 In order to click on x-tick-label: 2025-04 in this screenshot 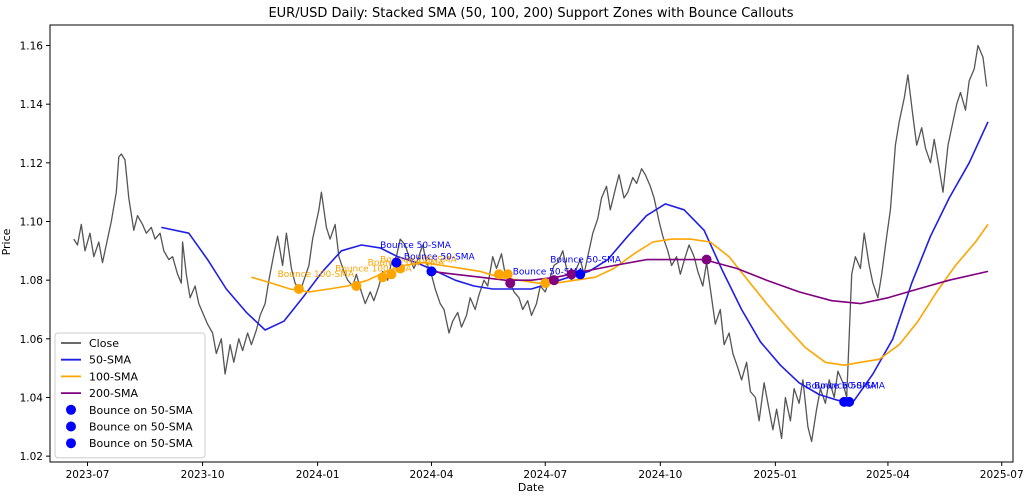, I will do `click(888, 475)`.